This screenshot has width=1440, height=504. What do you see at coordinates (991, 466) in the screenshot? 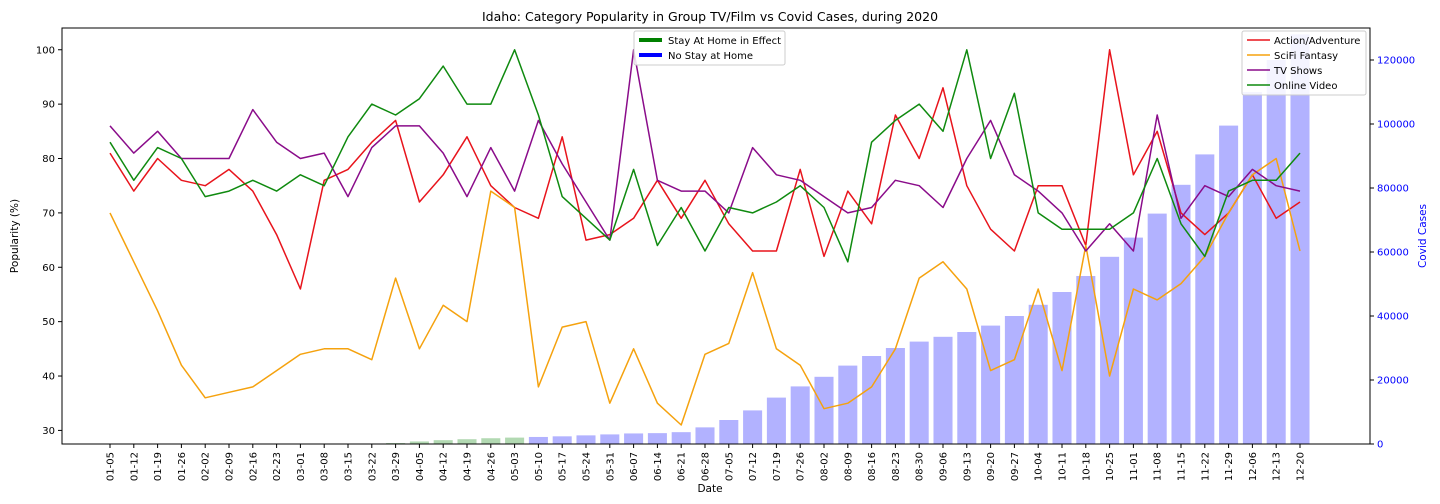
I see `x-tick-label: 09-20` at bounding box center [991, 466].